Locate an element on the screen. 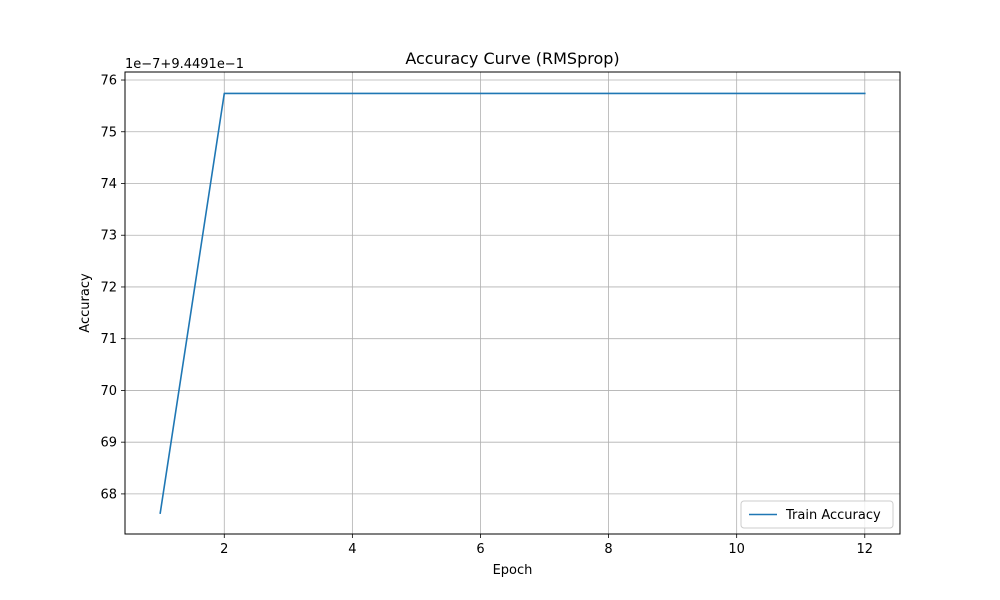  x-axis-label: Epoch is located at coordinates (513, 570).